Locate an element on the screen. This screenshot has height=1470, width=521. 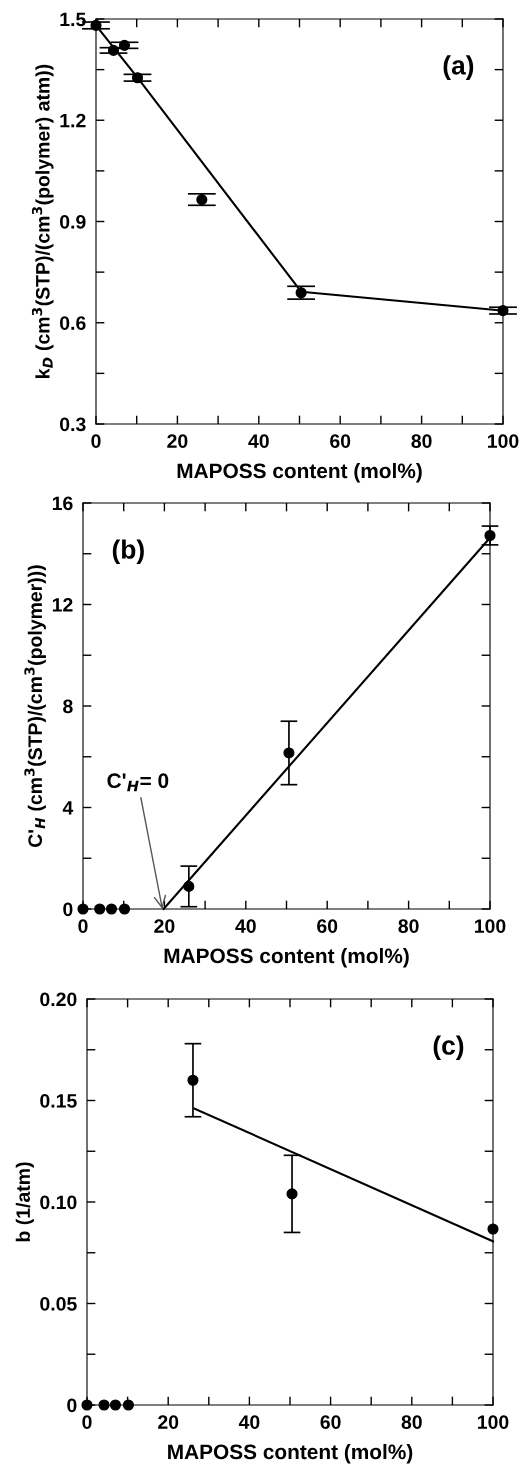
annotation: (b) is located at coordinates (128, 552).